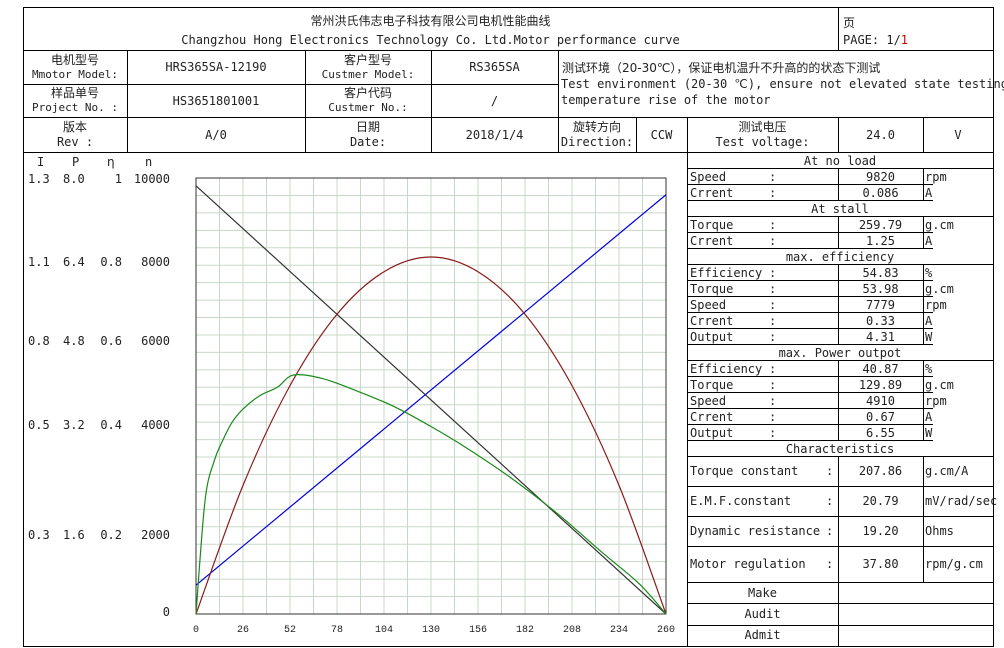  I want to click on revision-label-en: Rev :, so click(75, 142).